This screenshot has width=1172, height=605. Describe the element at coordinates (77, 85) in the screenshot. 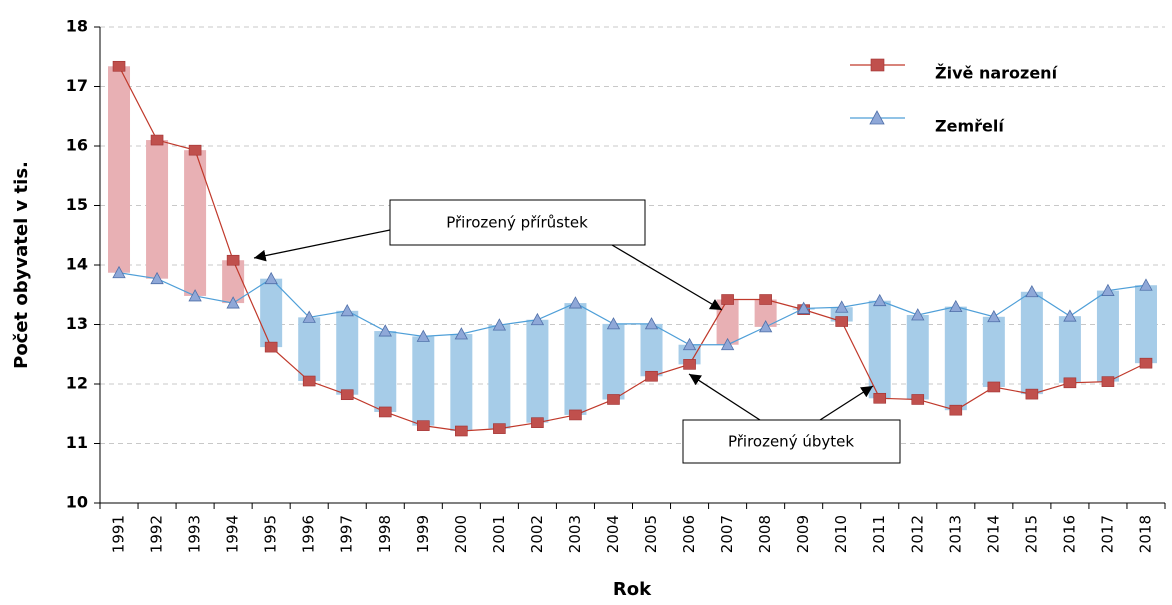

I see `y-tick-label: 17` at that location.